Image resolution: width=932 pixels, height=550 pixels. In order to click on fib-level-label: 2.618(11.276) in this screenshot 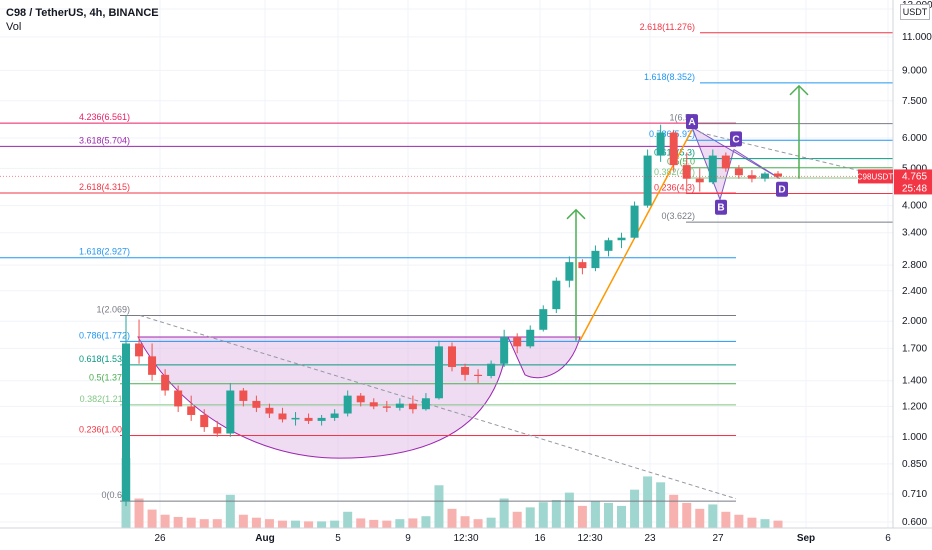, I will do `click(667, 27)`.